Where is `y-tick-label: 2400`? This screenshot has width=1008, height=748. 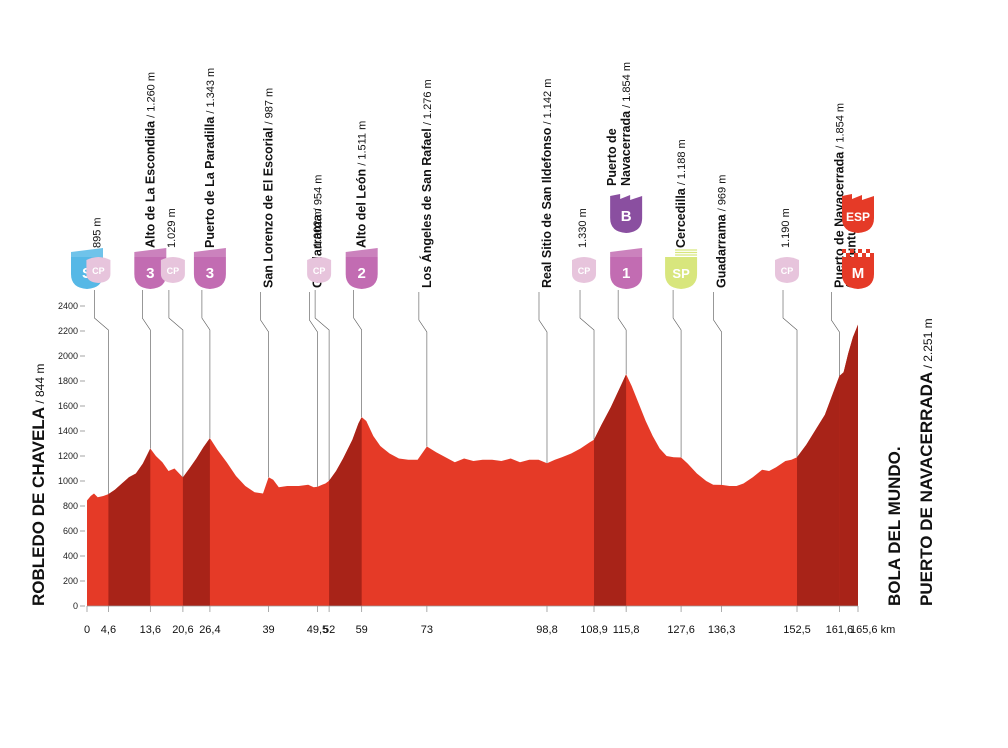 y-tick-label: 2400 is located at coordinates (68, 306).